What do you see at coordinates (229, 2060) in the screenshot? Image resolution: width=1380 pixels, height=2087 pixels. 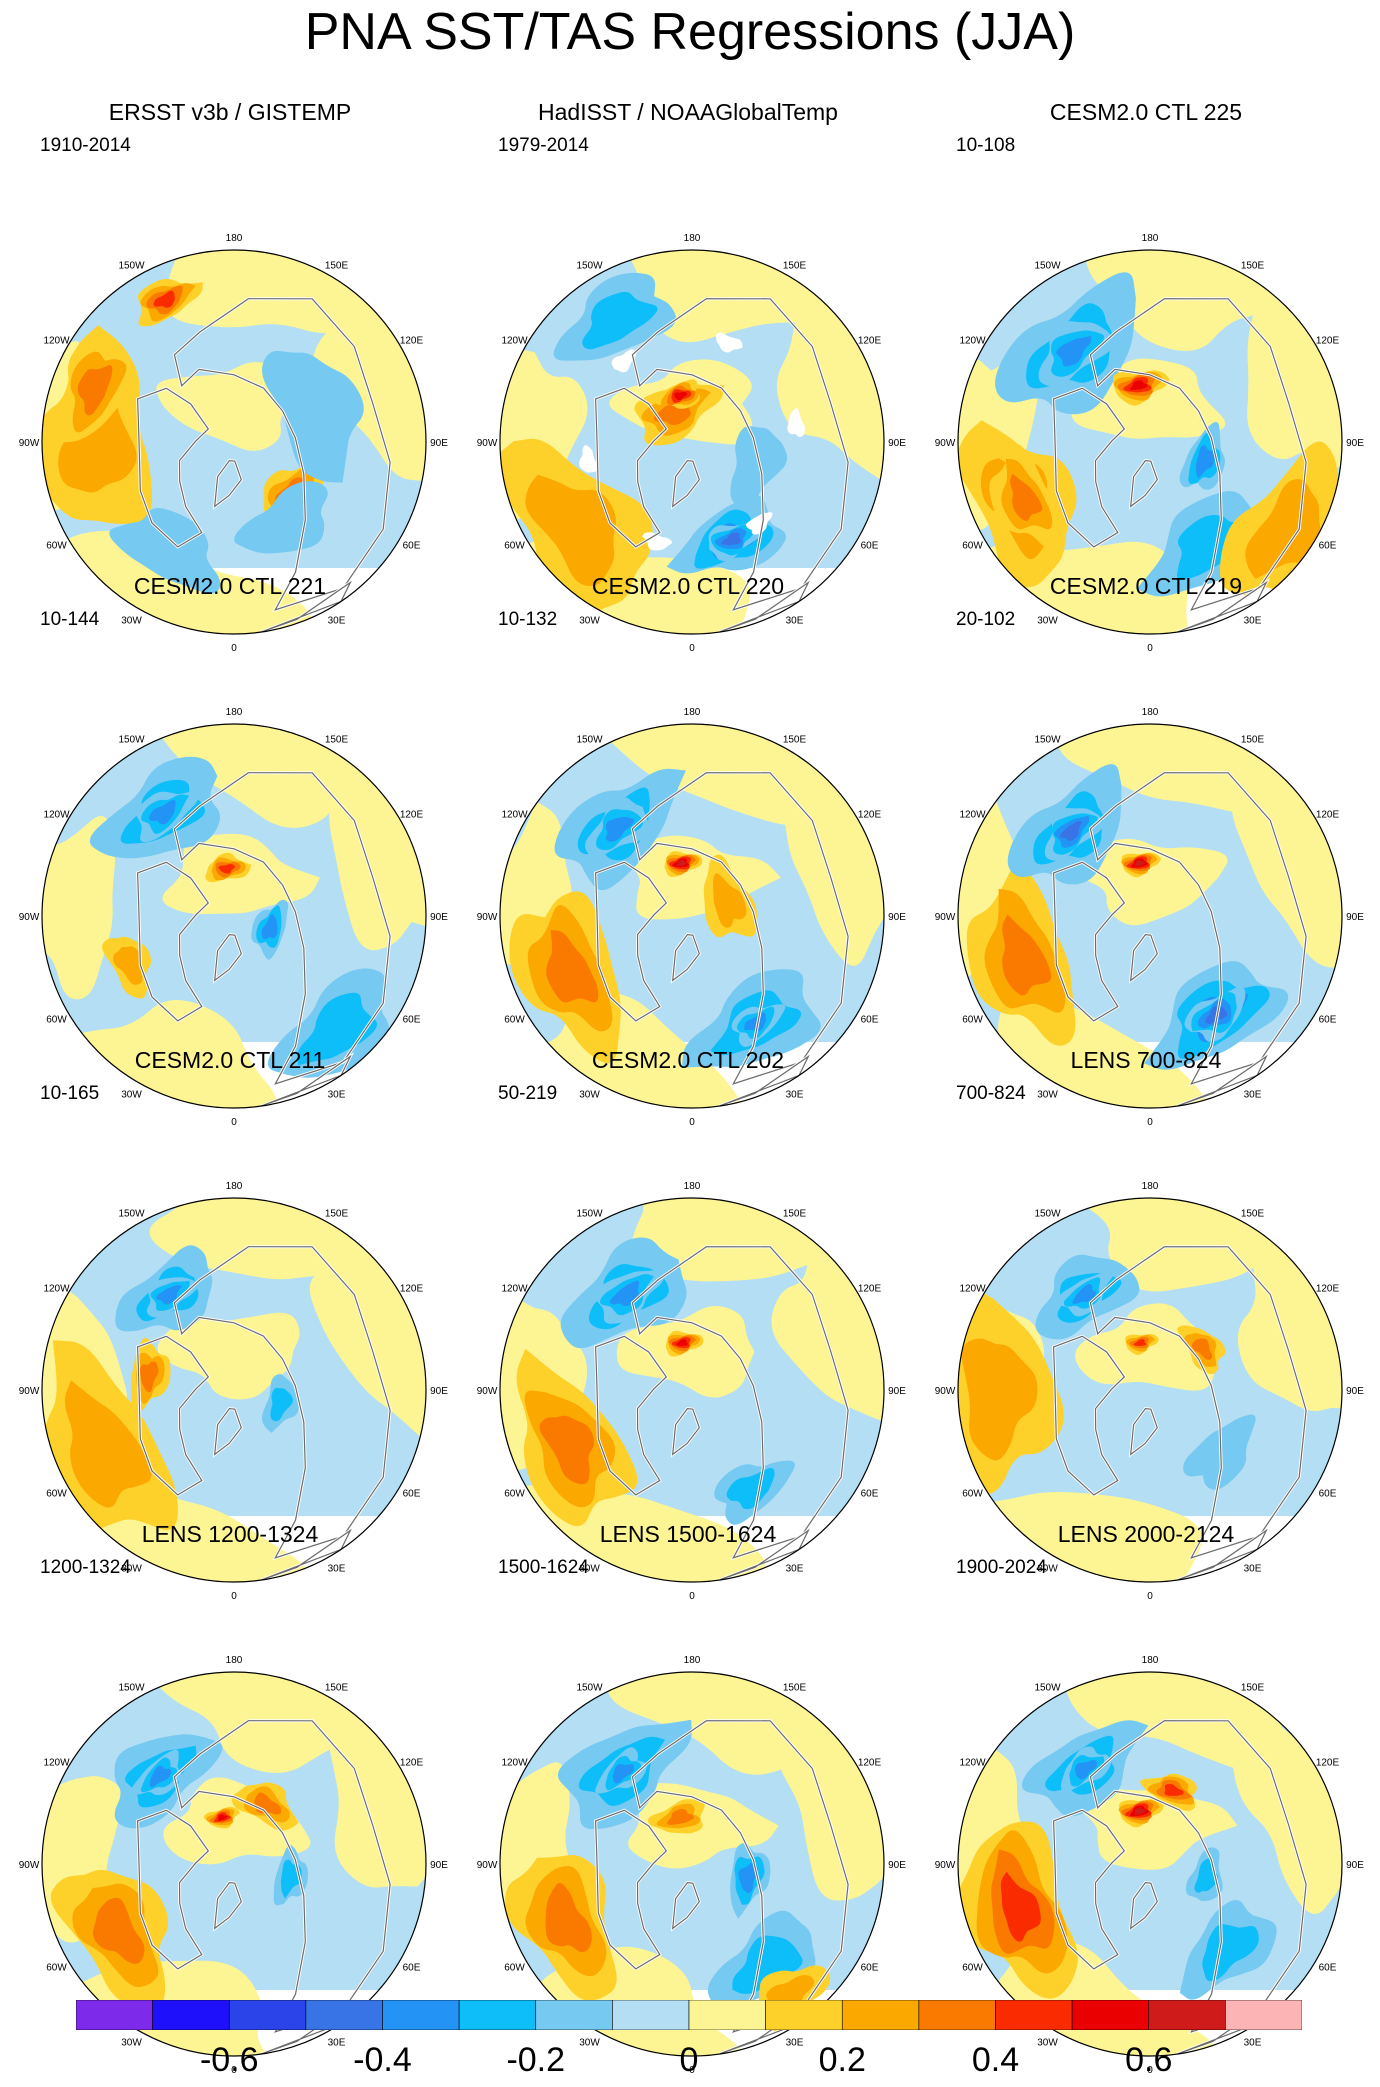 I see `colorbar-tick-label: -0.6` at bounding box center [229, 2060].